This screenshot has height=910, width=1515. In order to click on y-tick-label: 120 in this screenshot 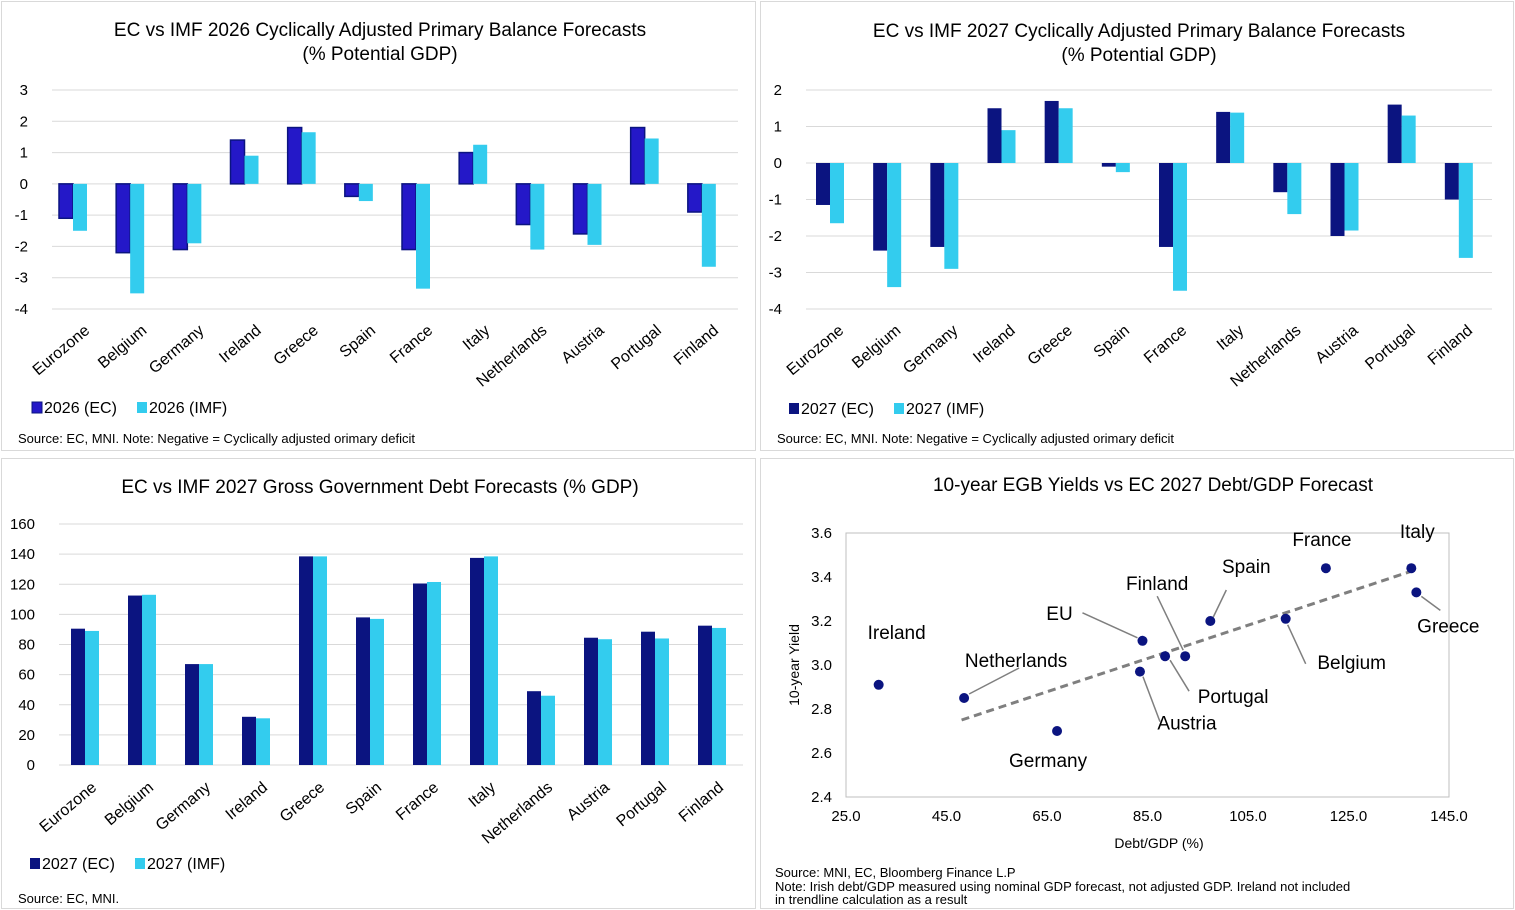, I will do `click(22, 584)`.